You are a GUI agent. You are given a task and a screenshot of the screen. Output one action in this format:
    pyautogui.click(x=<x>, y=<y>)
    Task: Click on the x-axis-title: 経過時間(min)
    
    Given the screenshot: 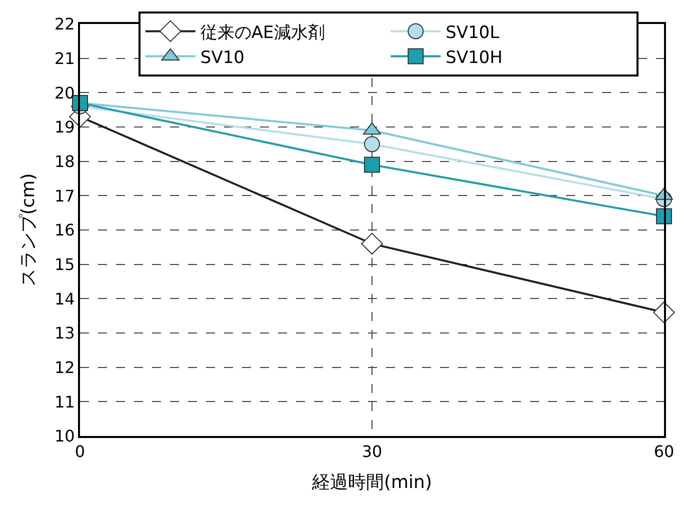 What is the action you would take?
    pyautogui.click(x=371, y=482)
    